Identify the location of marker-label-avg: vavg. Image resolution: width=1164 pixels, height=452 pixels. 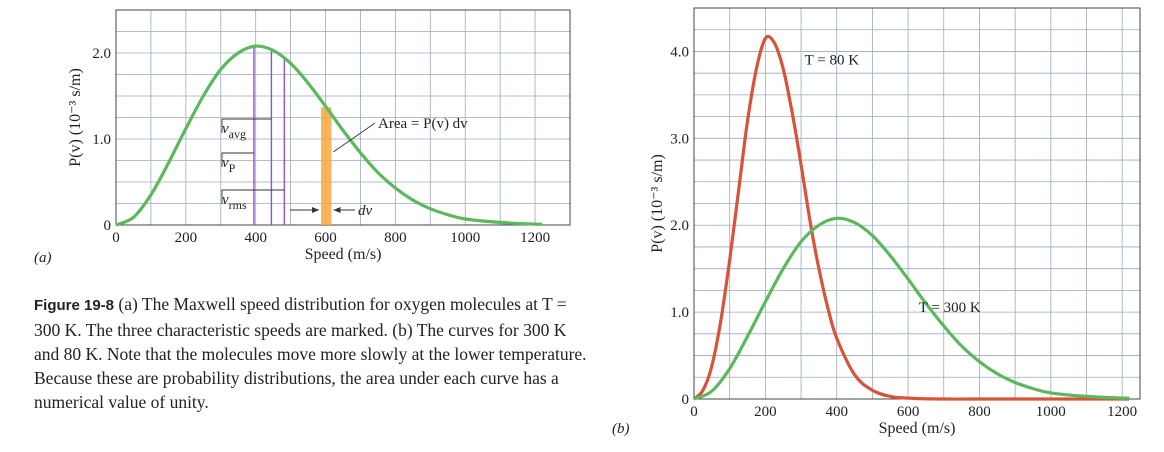
(234, 131).